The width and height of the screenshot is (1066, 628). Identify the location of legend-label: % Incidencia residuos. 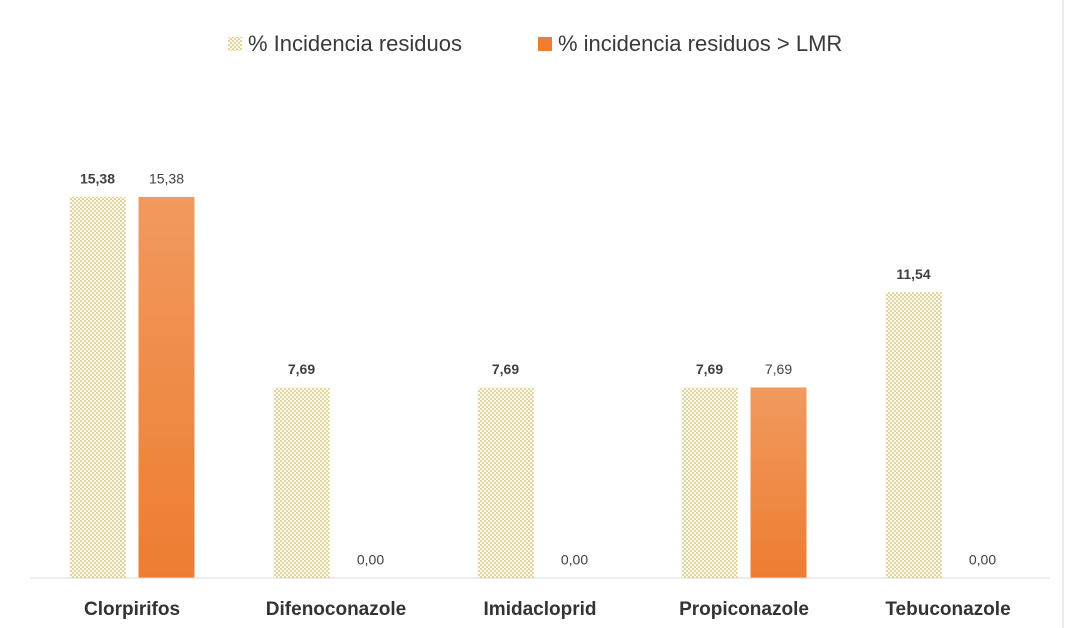
(355, 43).